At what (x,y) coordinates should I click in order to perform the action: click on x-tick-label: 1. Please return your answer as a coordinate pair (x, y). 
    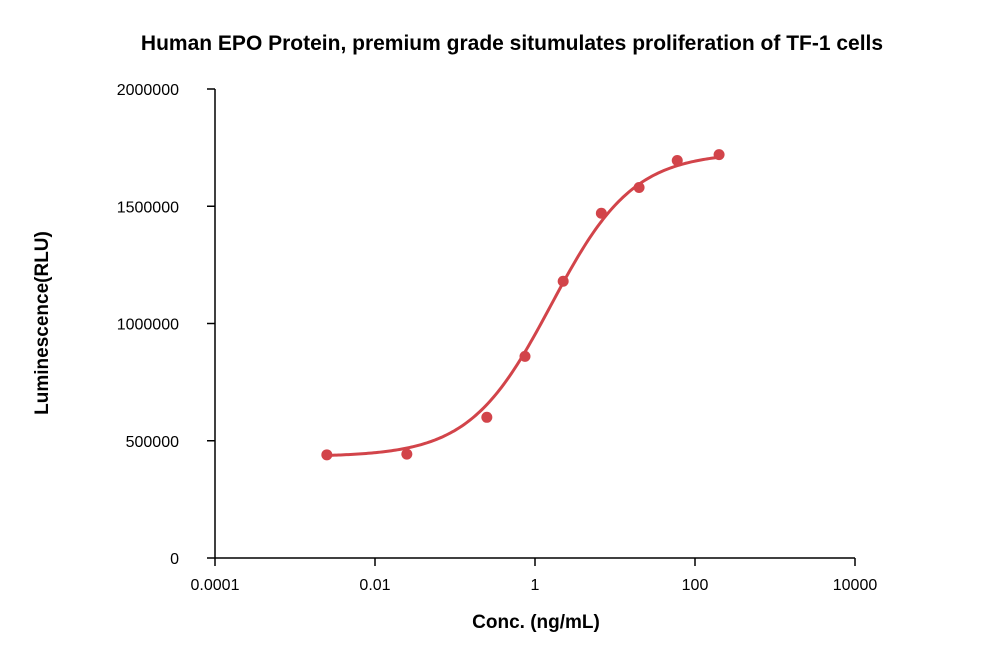
    Looking at the image, I should click on (535, 585).